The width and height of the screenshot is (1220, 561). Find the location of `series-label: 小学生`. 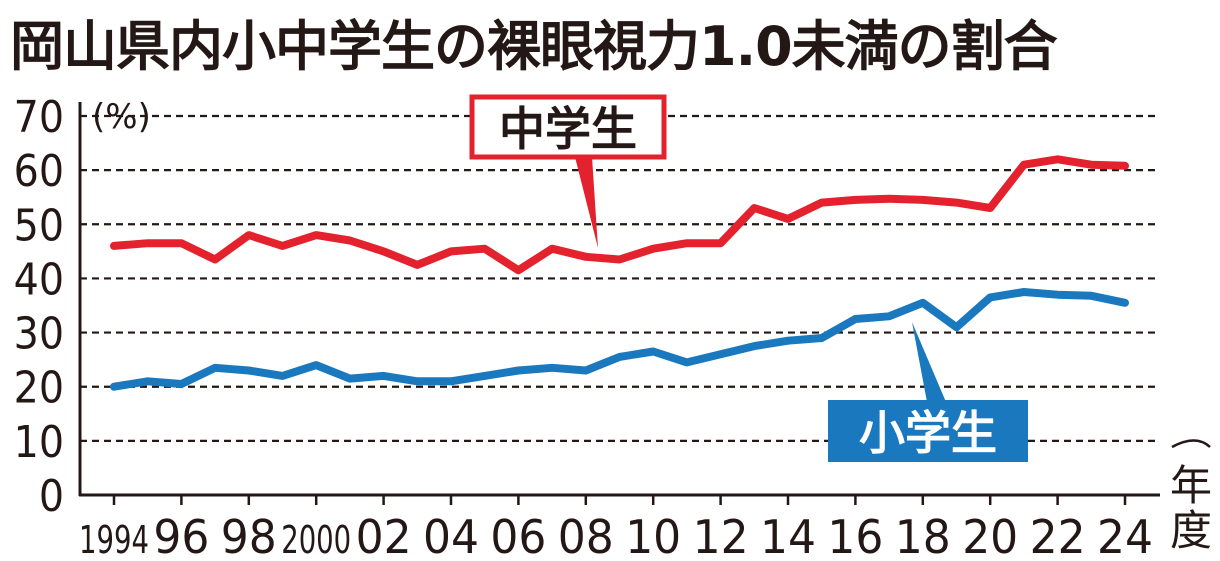

series-label: 小学生 is located at coordinates (928, 433).